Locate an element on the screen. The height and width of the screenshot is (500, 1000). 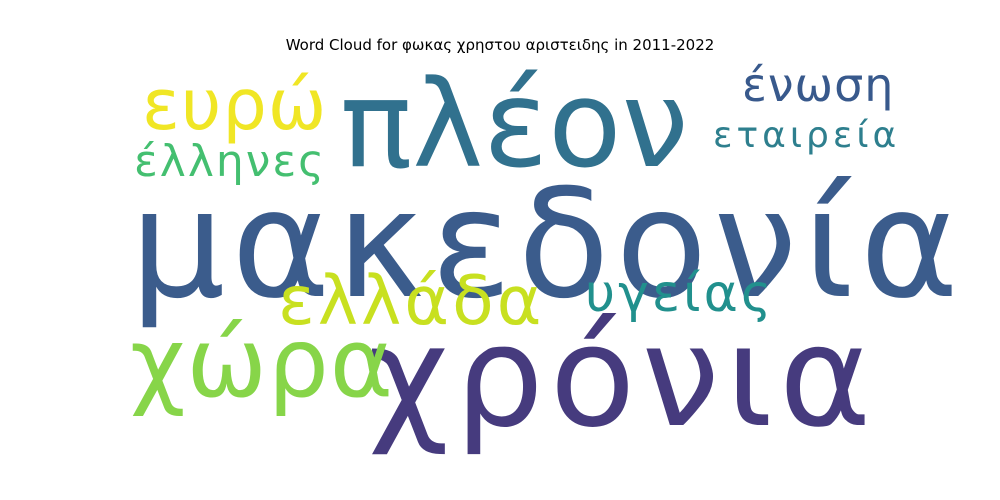
word-ygeias: υγείας is located at coordinates (680, 294).